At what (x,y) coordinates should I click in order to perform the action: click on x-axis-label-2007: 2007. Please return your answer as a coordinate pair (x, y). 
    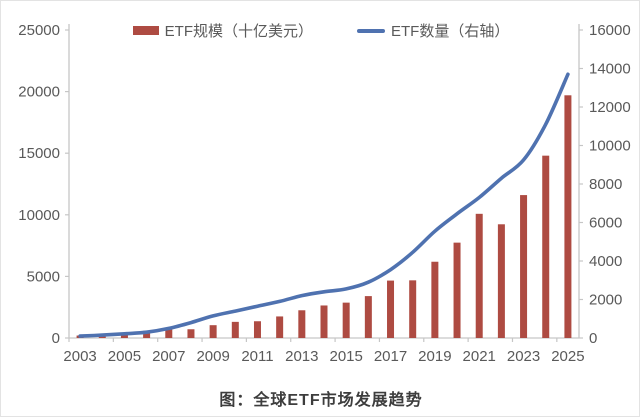
    Looking at the image, I should click on (168, 356).